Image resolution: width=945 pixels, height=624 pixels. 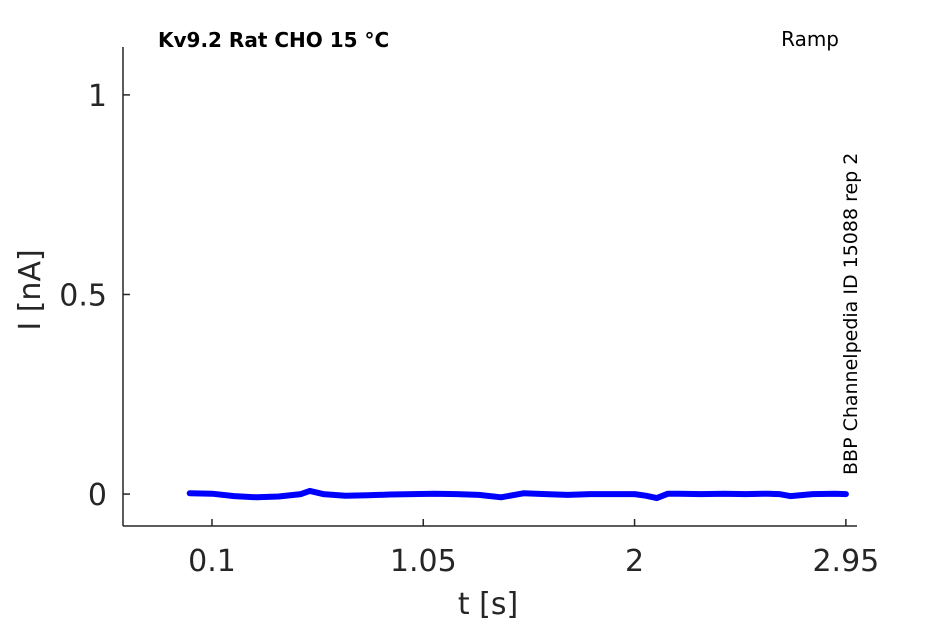 What do you see at coordinates (533, 549) in the screenshot?
I see `x-ticks: 0.1 1.05 2 2.95` at bounding box center [533, 549].